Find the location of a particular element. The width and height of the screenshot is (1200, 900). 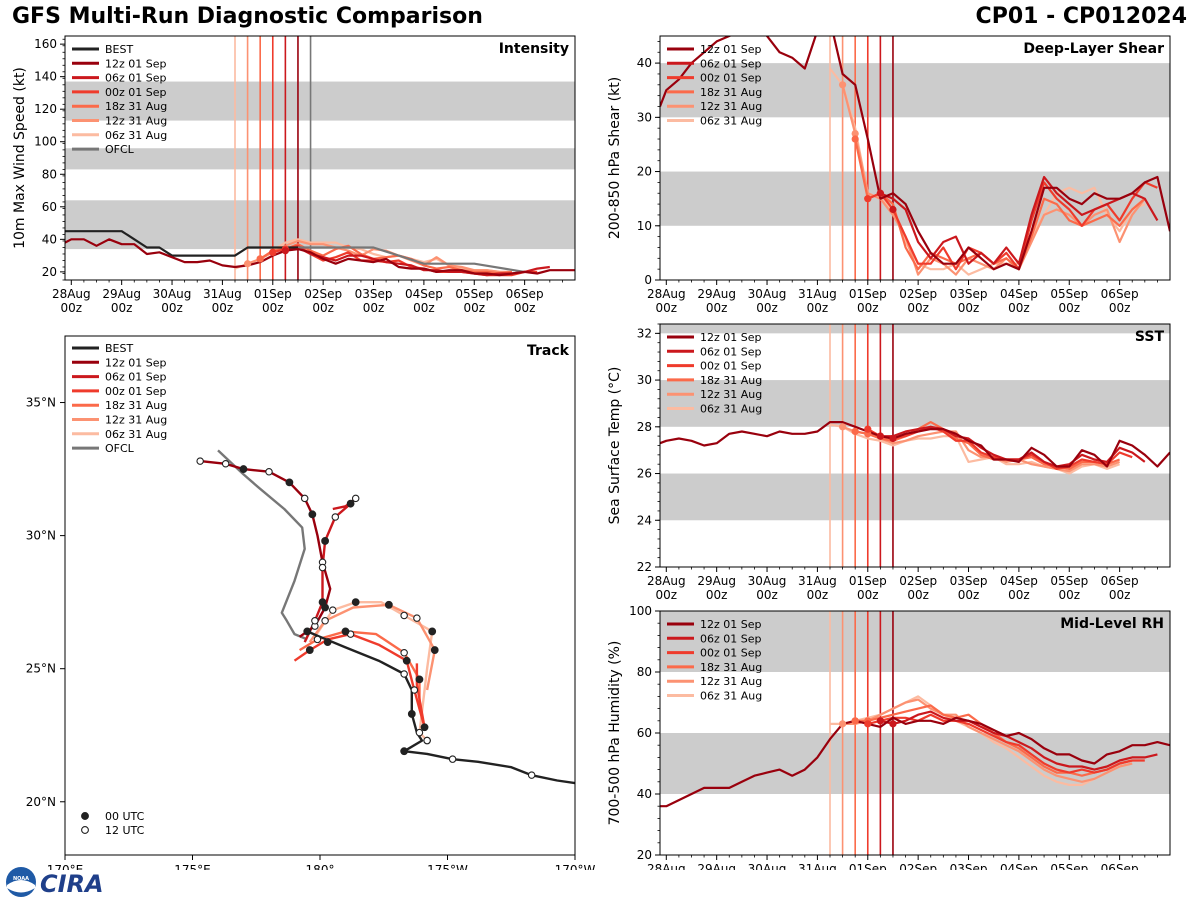

rh-legend-label-12z-31-aug: 12z 31 Aug is located at coordinates (731, 681).